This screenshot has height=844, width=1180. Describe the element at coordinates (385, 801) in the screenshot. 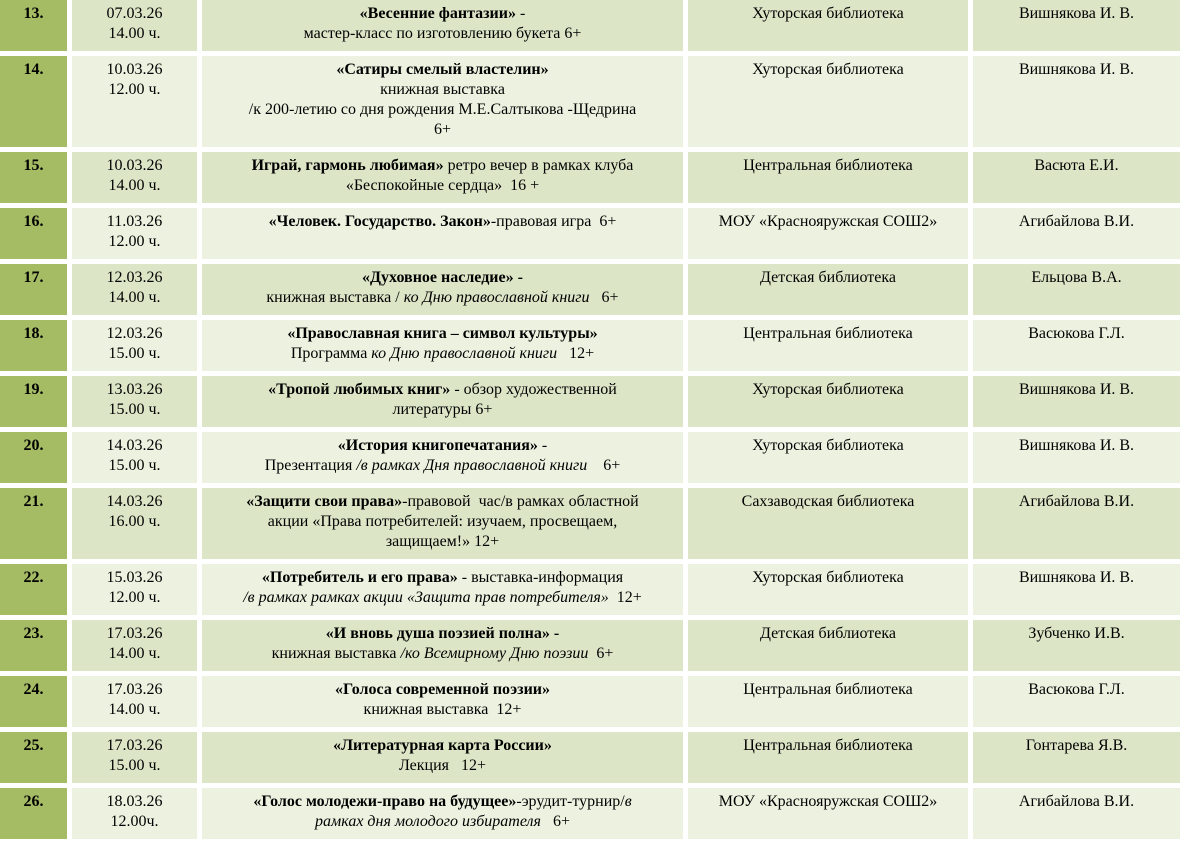

I see `event-title: «Голос молодежи-право на будущее»` at that location.